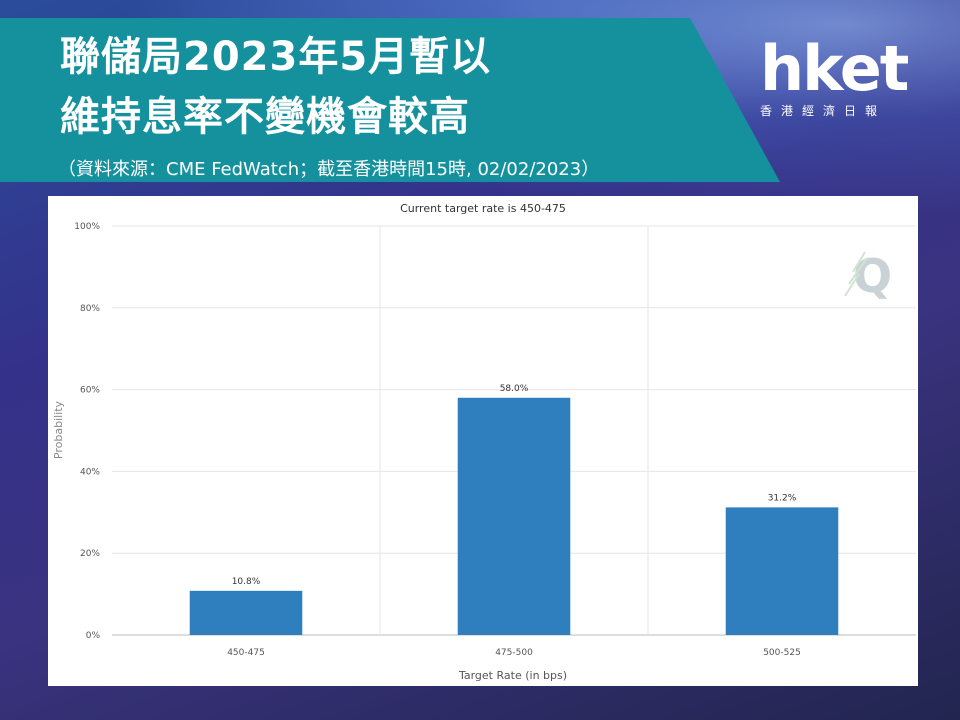  Describe the element at coordinates (246, 582) in the screenshot. I see `bar-value-label: 10.8%` at that location.